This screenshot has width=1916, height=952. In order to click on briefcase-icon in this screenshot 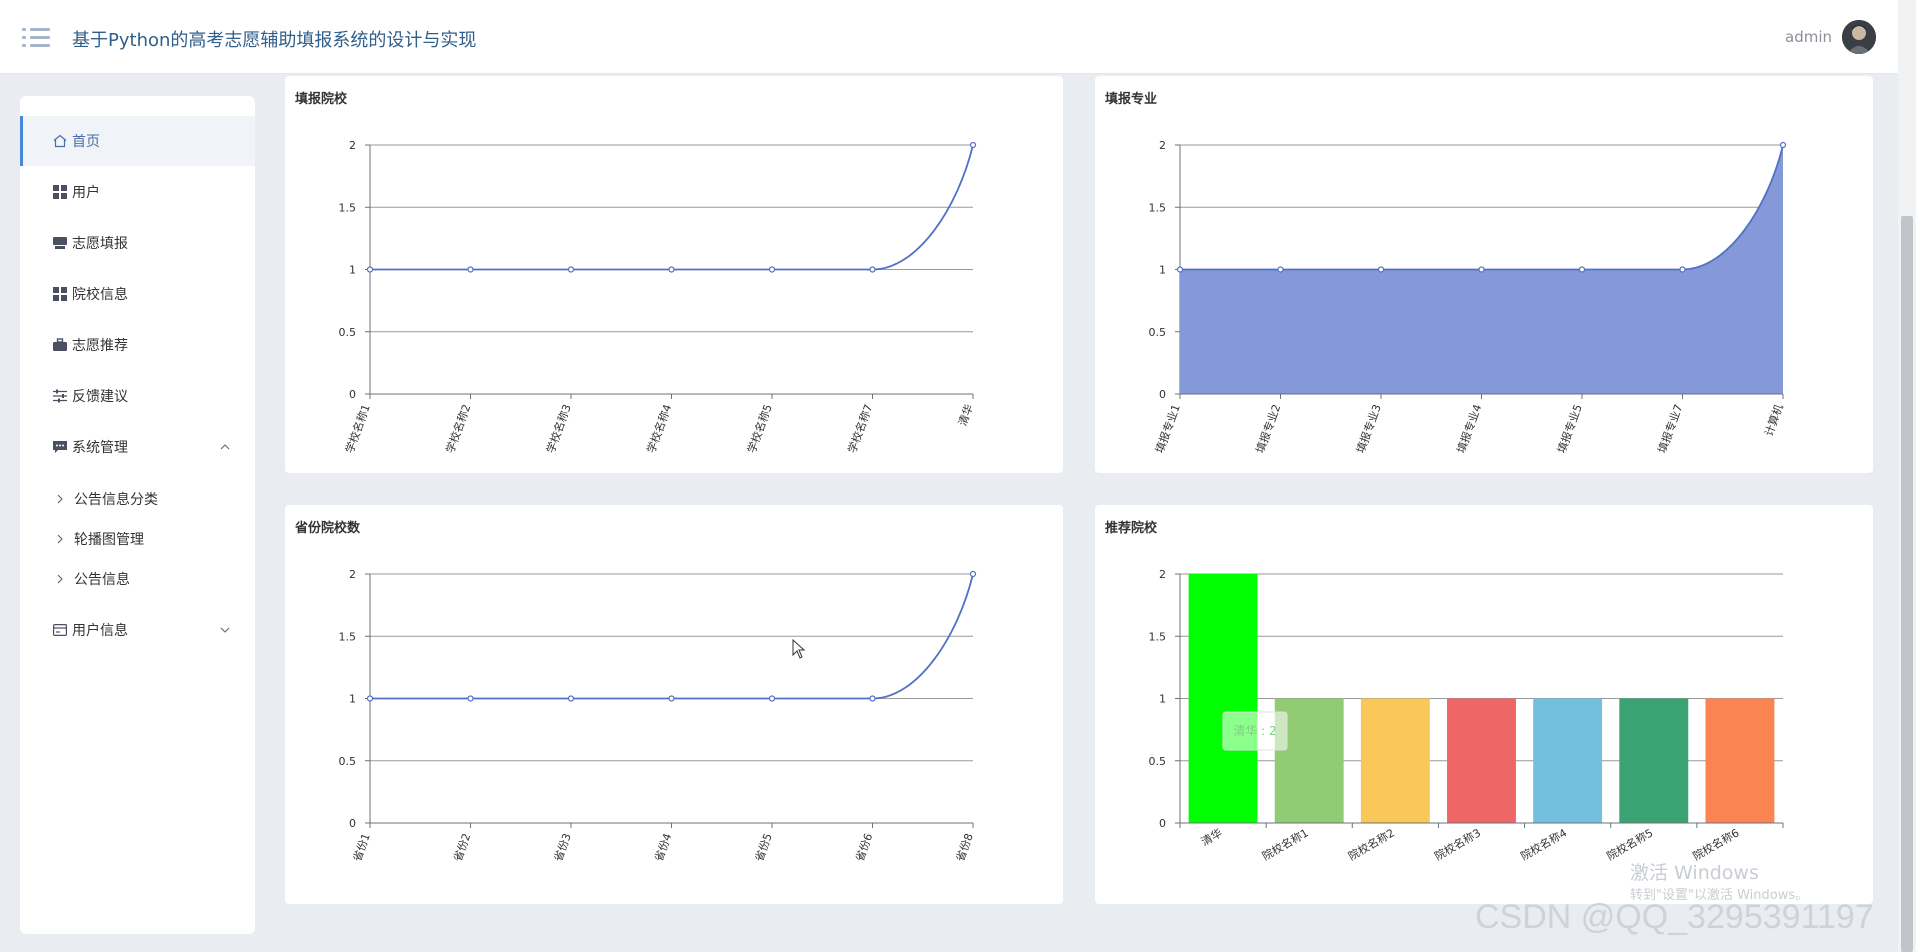, I will do `click(60, 345)`.